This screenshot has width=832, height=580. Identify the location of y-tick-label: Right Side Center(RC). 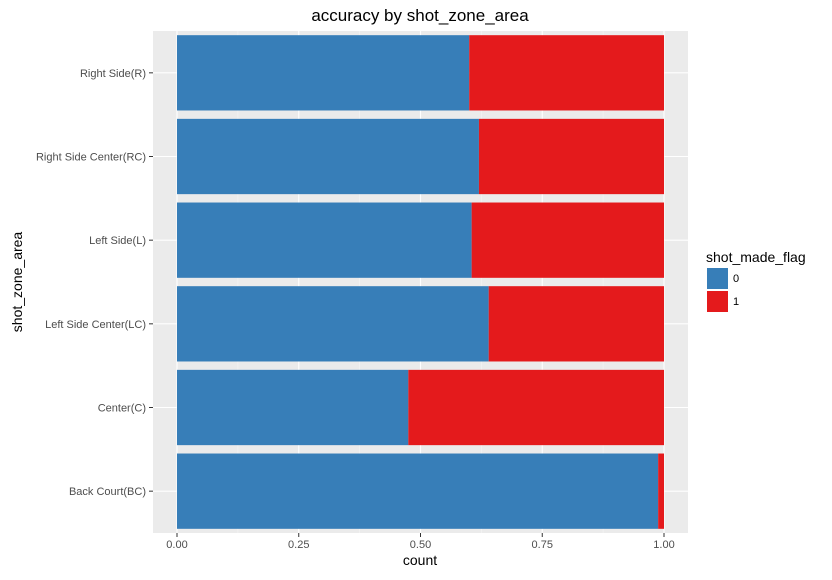
(91, 158).